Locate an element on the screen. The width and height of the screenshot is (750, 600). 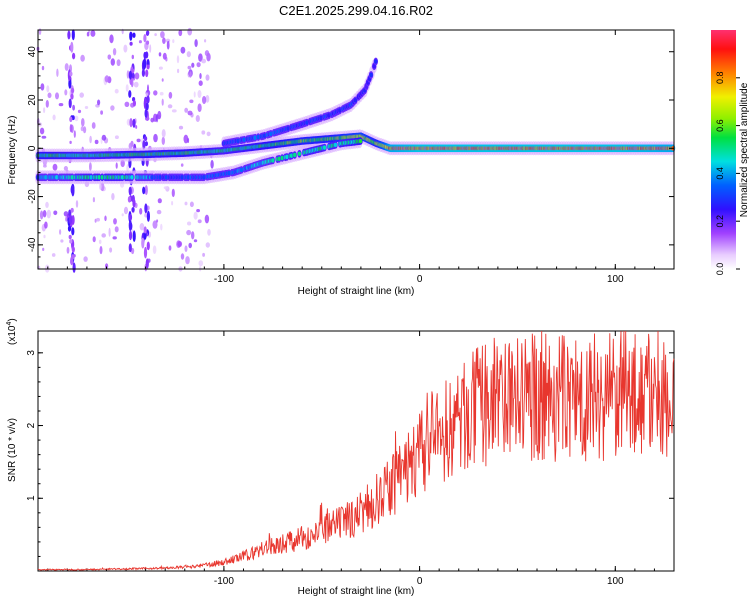
chart-title: C2E1.2025.299.04.16.R02 is located at coordinates (356, 10).